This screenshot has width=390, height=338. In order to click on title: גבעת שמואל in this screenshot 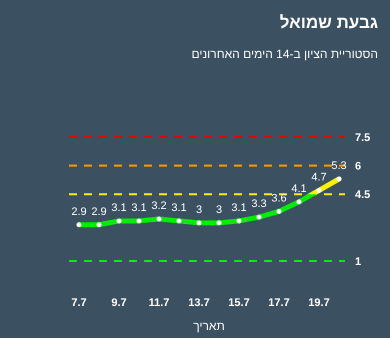, I will do `click(329, 22)`.